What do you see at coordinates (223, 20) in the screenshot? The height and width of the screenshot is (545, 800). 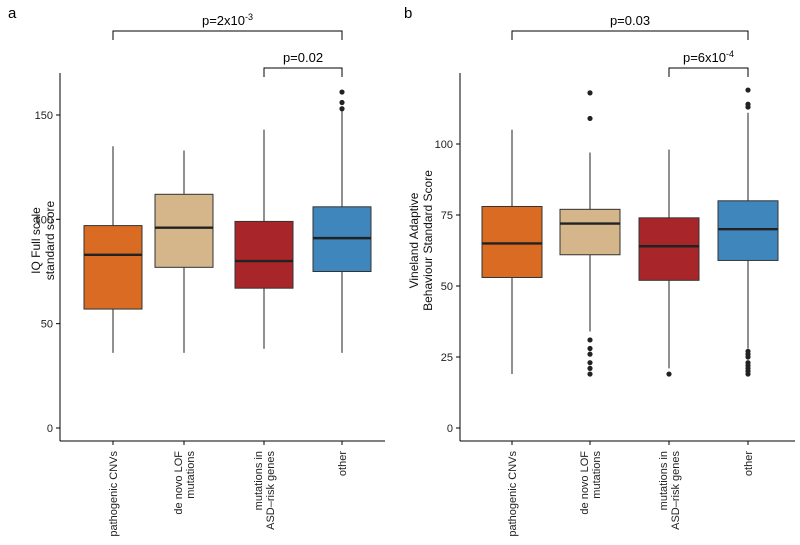 I see `p-value-text: p=2x10` at bounding box center [223, 20].